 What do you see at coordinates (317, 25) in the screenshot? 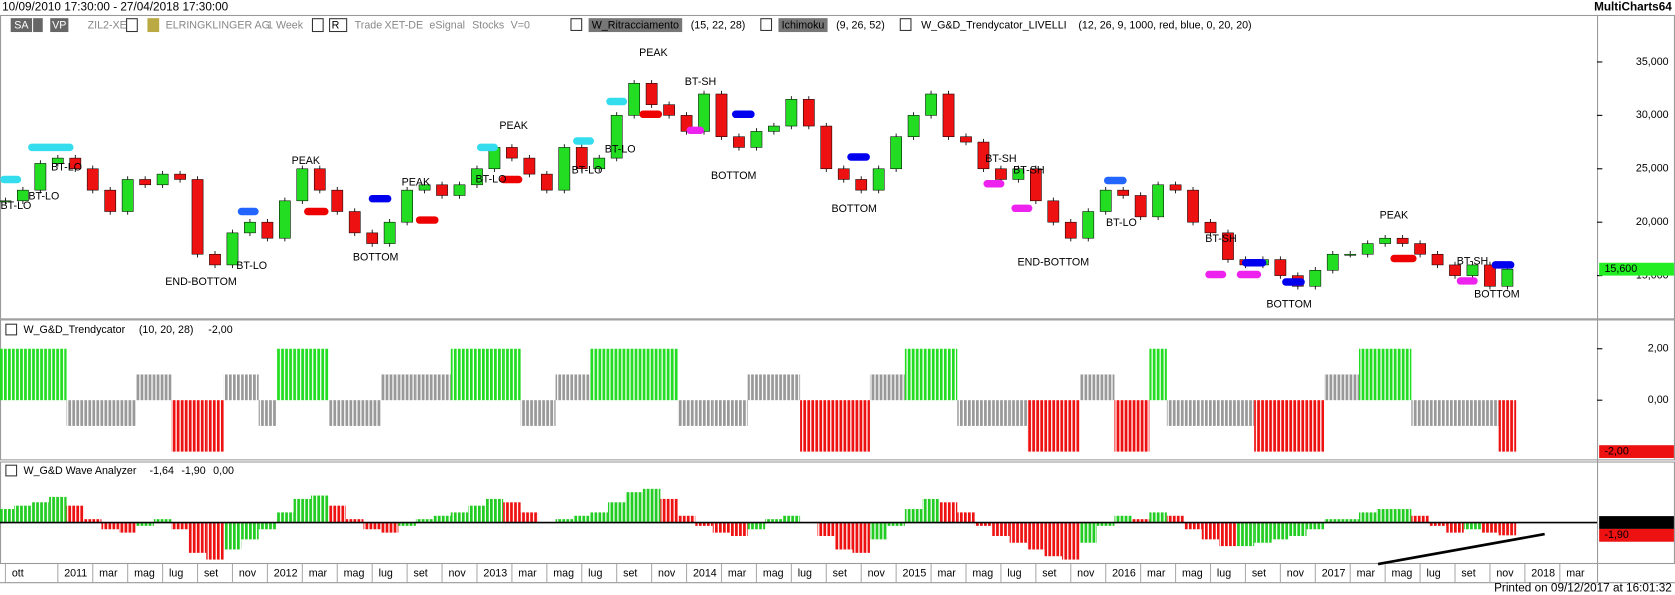
I see `resolution-dropdown` at bounding box center [317, 25].